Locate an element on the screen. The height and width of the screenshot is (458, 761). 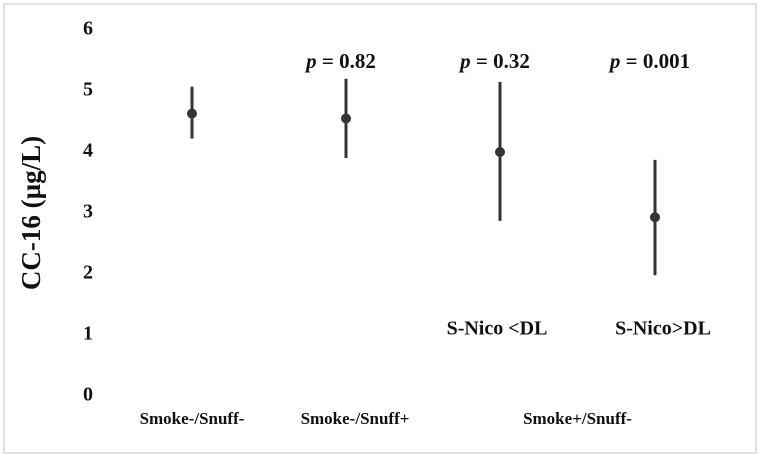
y-tick-label: 3 is located at coordinates (88, 212).